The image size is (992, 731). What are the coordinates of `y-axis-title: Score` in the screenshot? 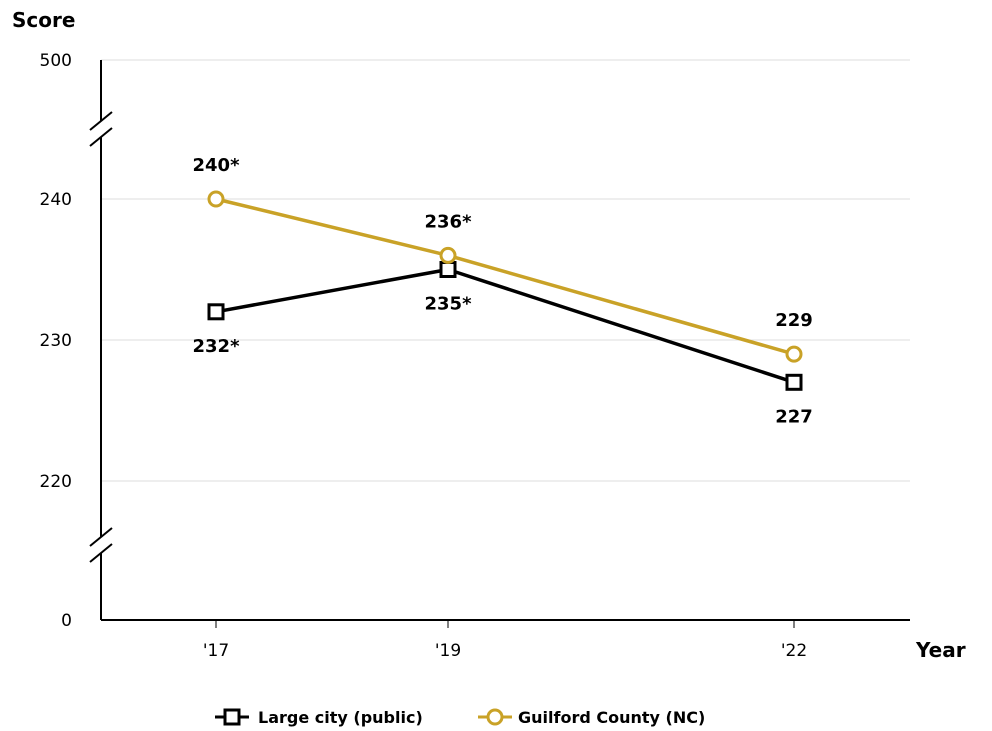 It's located at (43, 20).